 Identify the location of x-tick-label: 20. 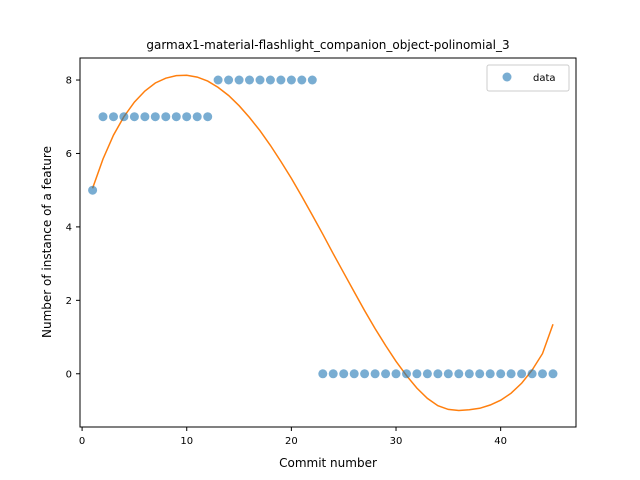
(291, 441).